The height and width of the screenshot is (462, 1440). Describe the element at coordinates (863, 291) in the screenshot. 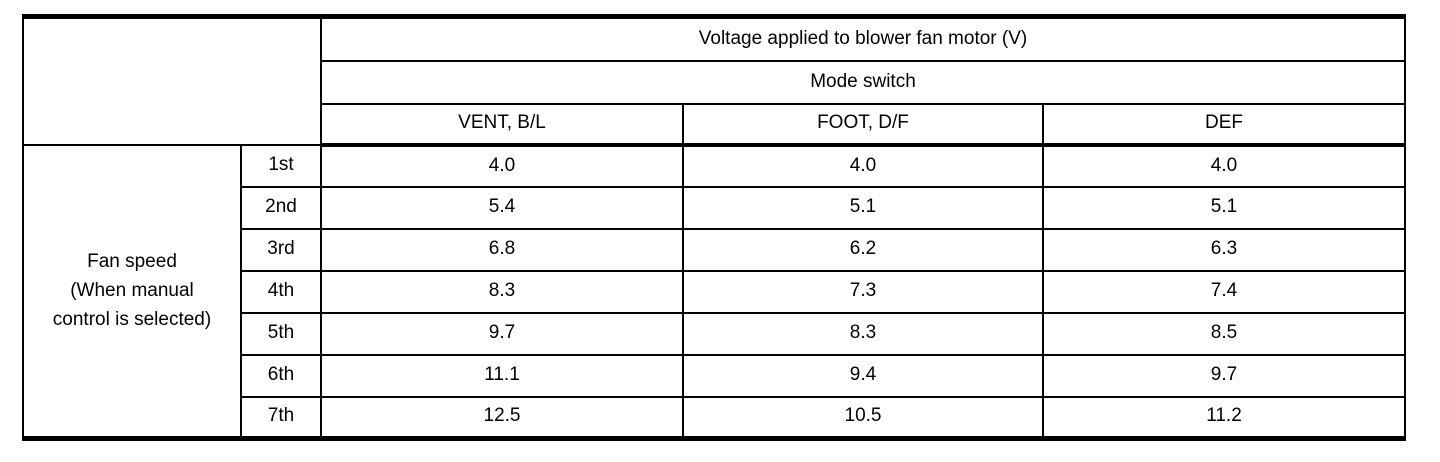

I see `voltage-value: 7.3` at that location.